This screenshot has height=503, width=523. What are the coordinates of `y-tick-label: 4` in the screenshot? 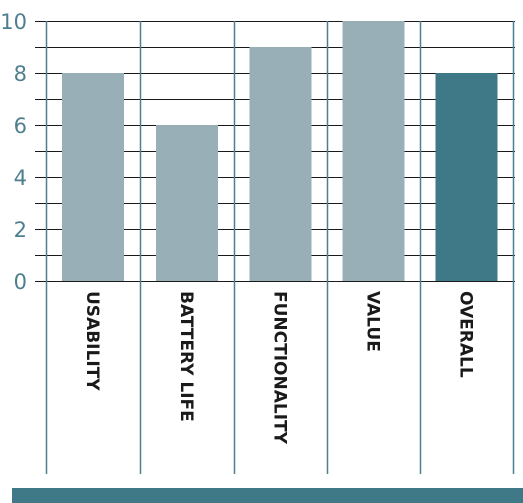 It's located at (20, 178).